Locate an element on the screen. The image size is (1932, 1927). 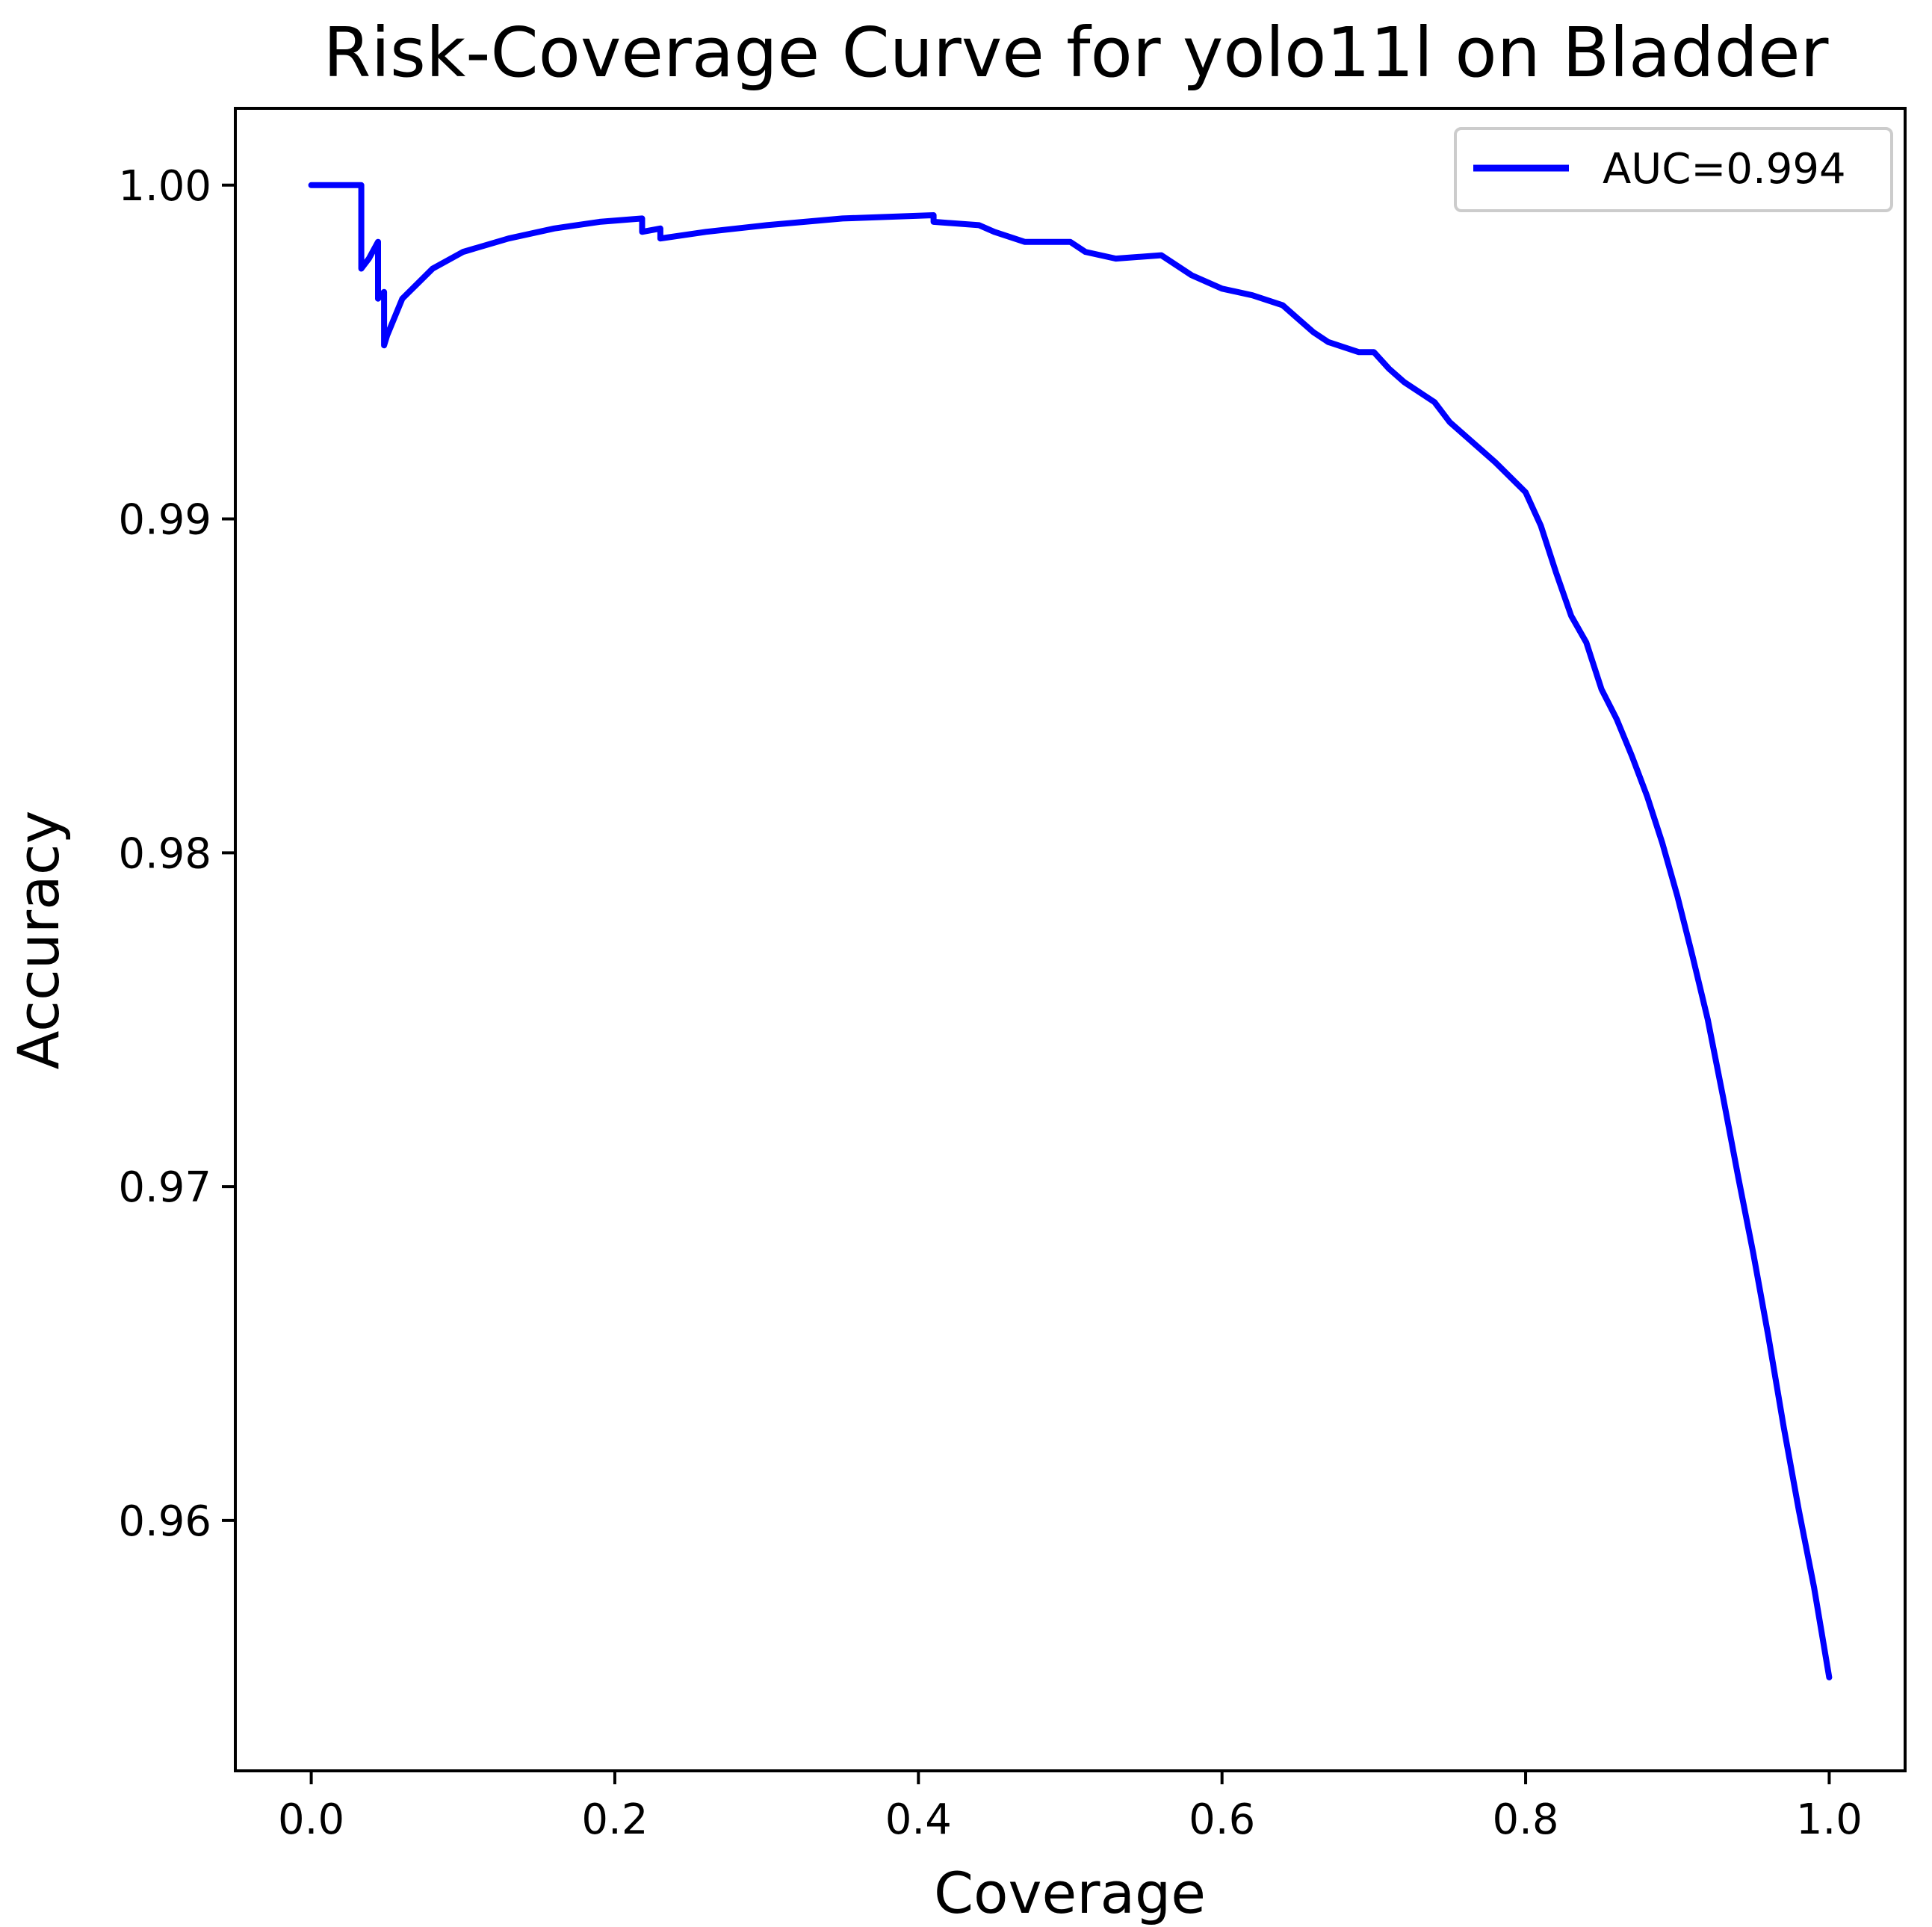
x-tick-label: 0.8 is located at coordinates (1526, 1819).